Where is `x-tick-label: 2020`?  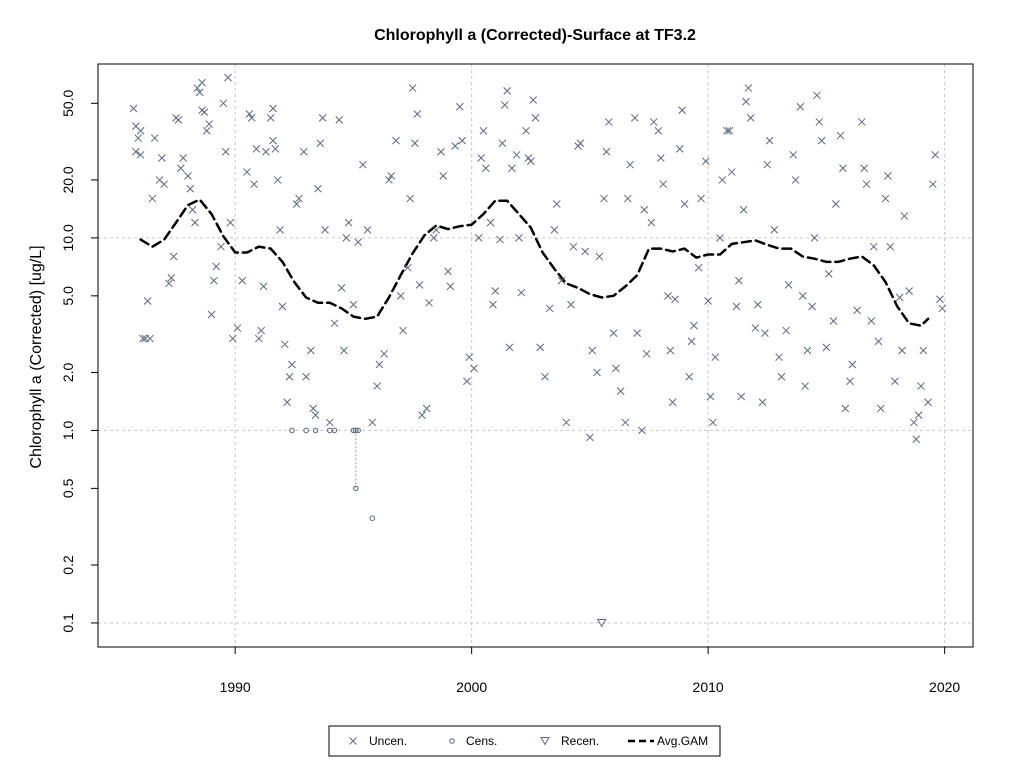
x-tick-label: 2020 is located at coordinates (944, 687).